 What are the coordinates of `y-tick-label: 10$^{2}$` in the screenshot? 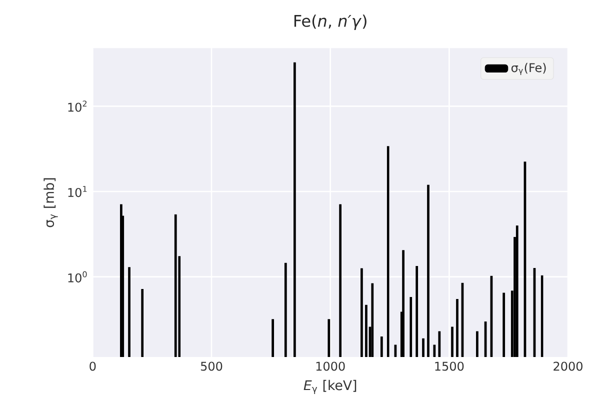 It's located at (77, 106).